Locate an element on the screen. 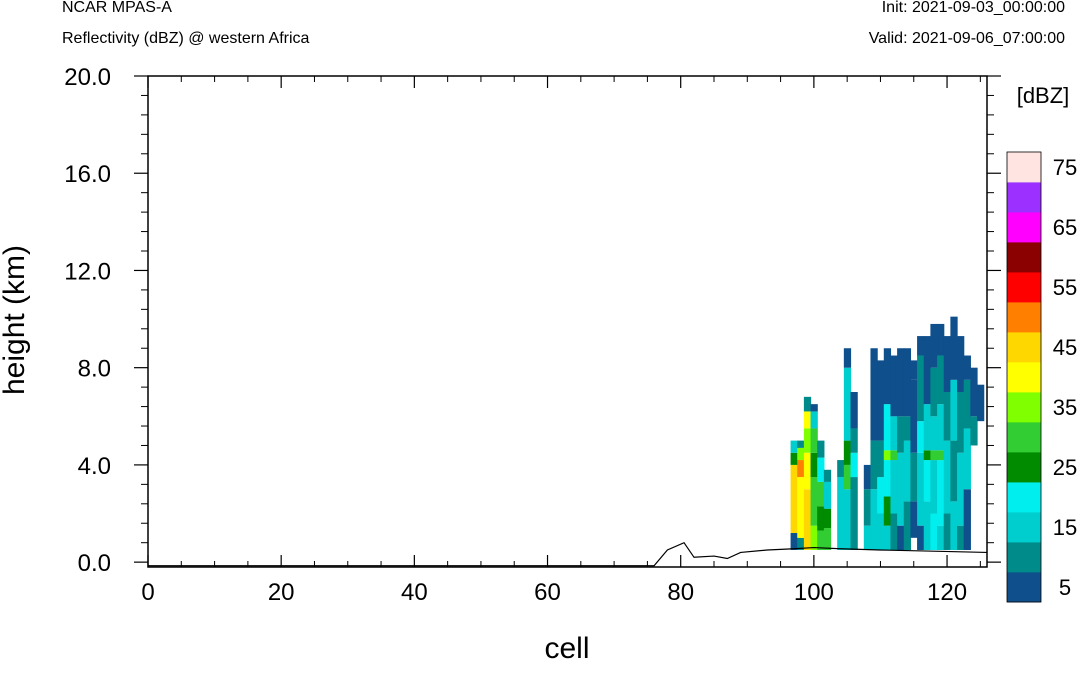 This screenshot has width=1079, height=677. x-tick-label: 60 is located at coordinates (547, 592).